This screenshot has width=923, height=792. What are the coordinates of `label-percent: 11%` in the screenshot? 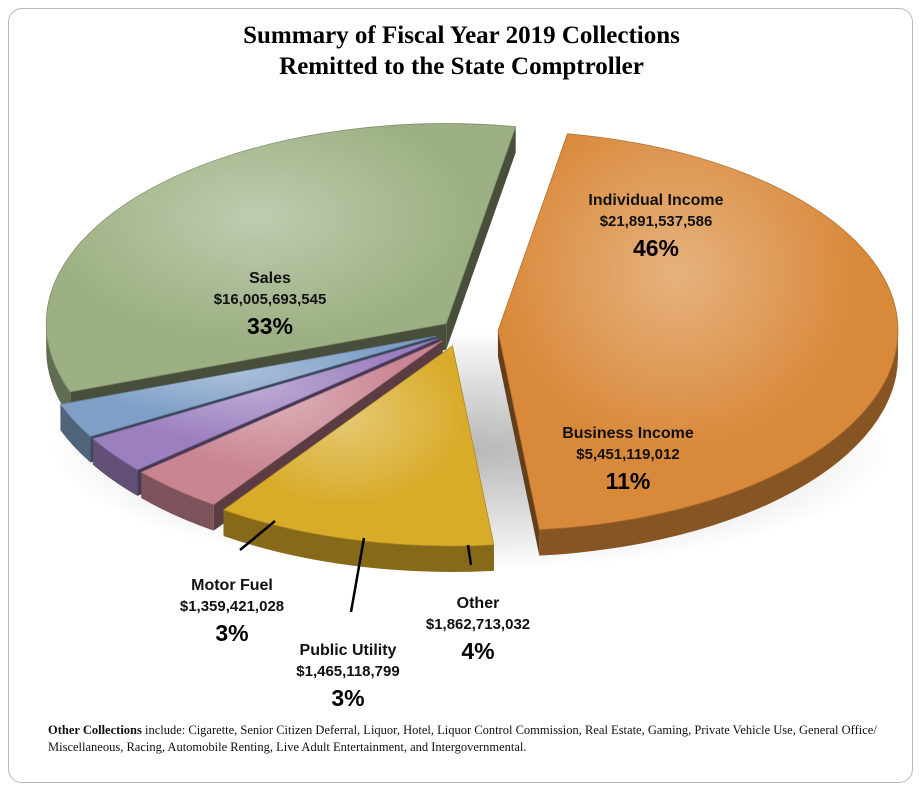 It's located at (628, 481).